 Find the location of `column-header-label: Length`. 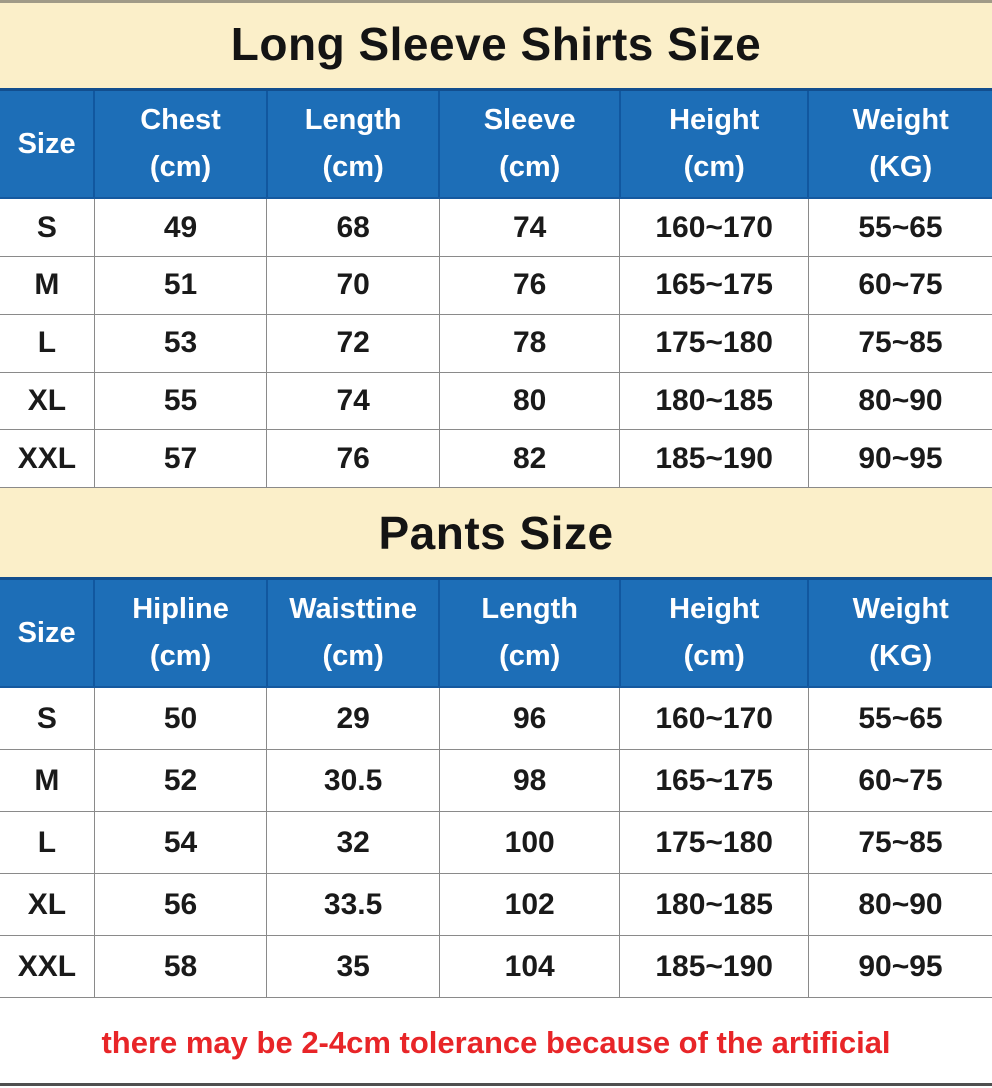

column-header-label: Length is located at coordinates (530, 609).